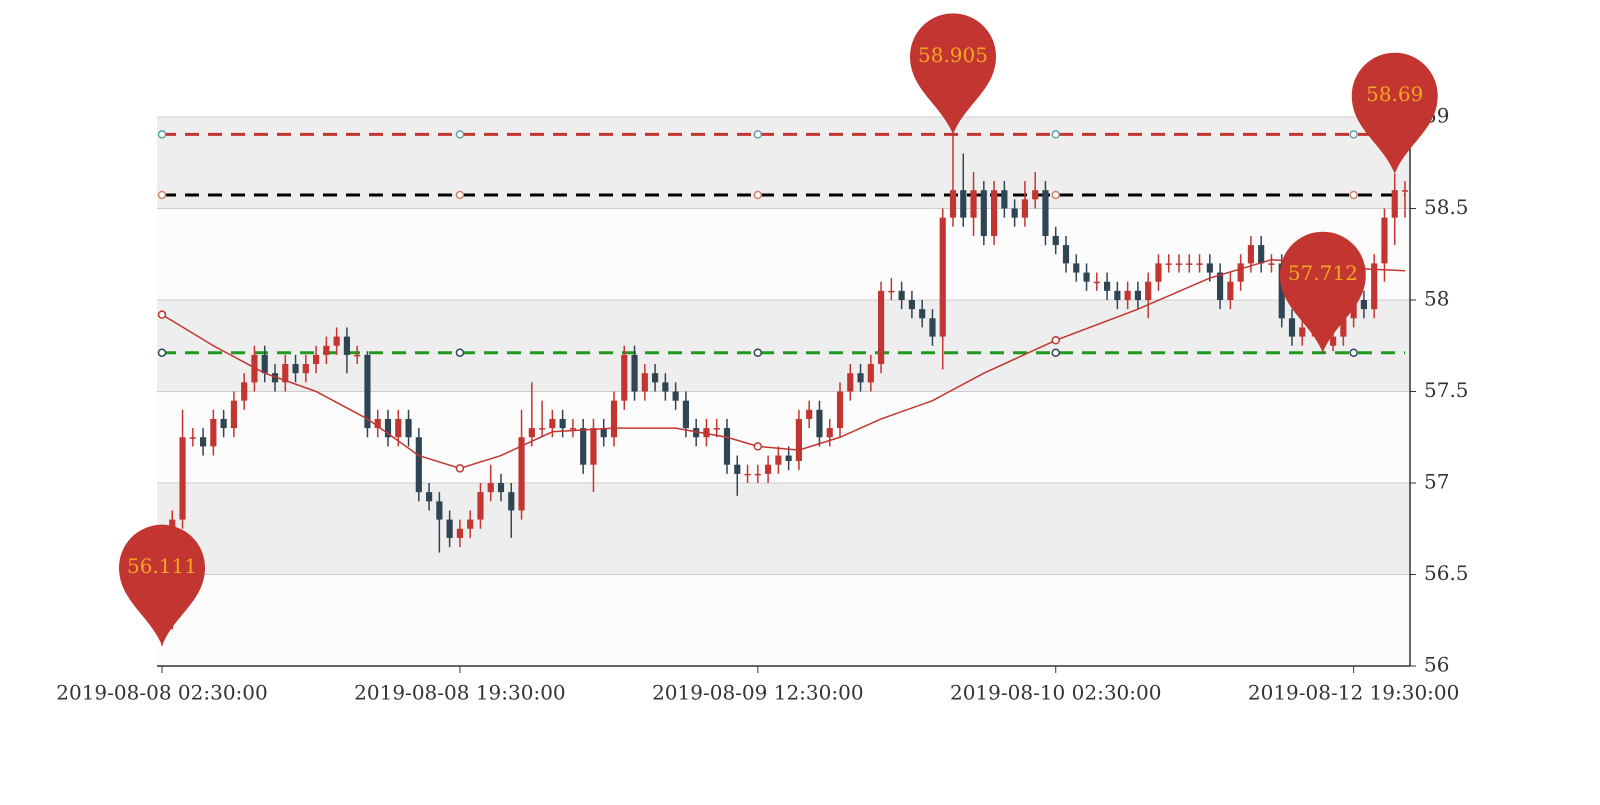 The image size is (1600, 805). I want to click on mark-pin-label: 56.111, so click(162, 566).